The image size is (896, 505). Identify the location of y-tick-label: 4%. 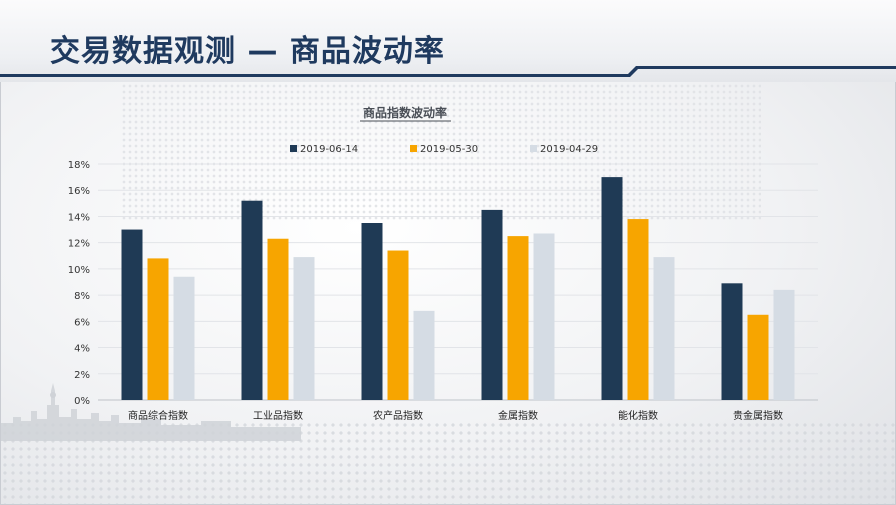
(82, 349).